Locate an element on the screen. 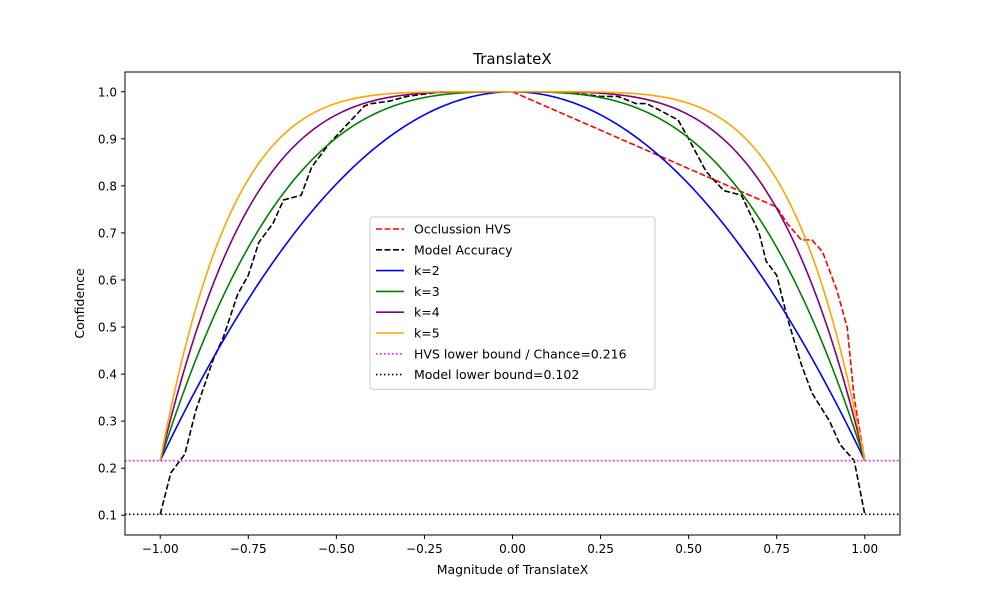  y-tick-label: 0.8 is located at coordinates (107, 186).